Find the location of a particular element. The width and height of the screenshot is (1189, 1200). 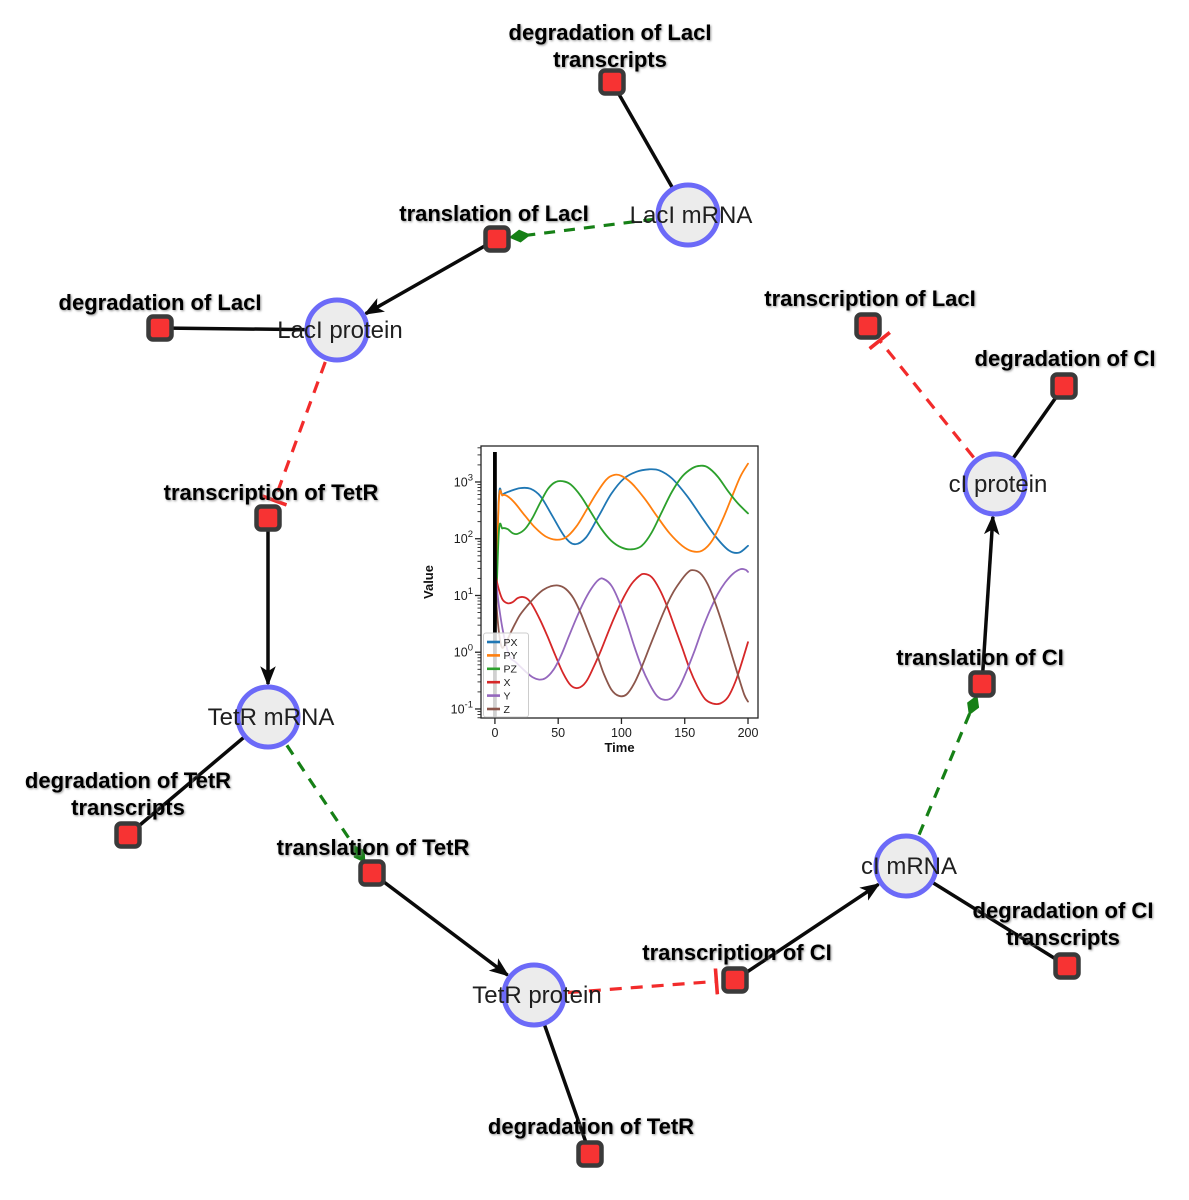

chart-series-PY is located at coordinates (621, 553).